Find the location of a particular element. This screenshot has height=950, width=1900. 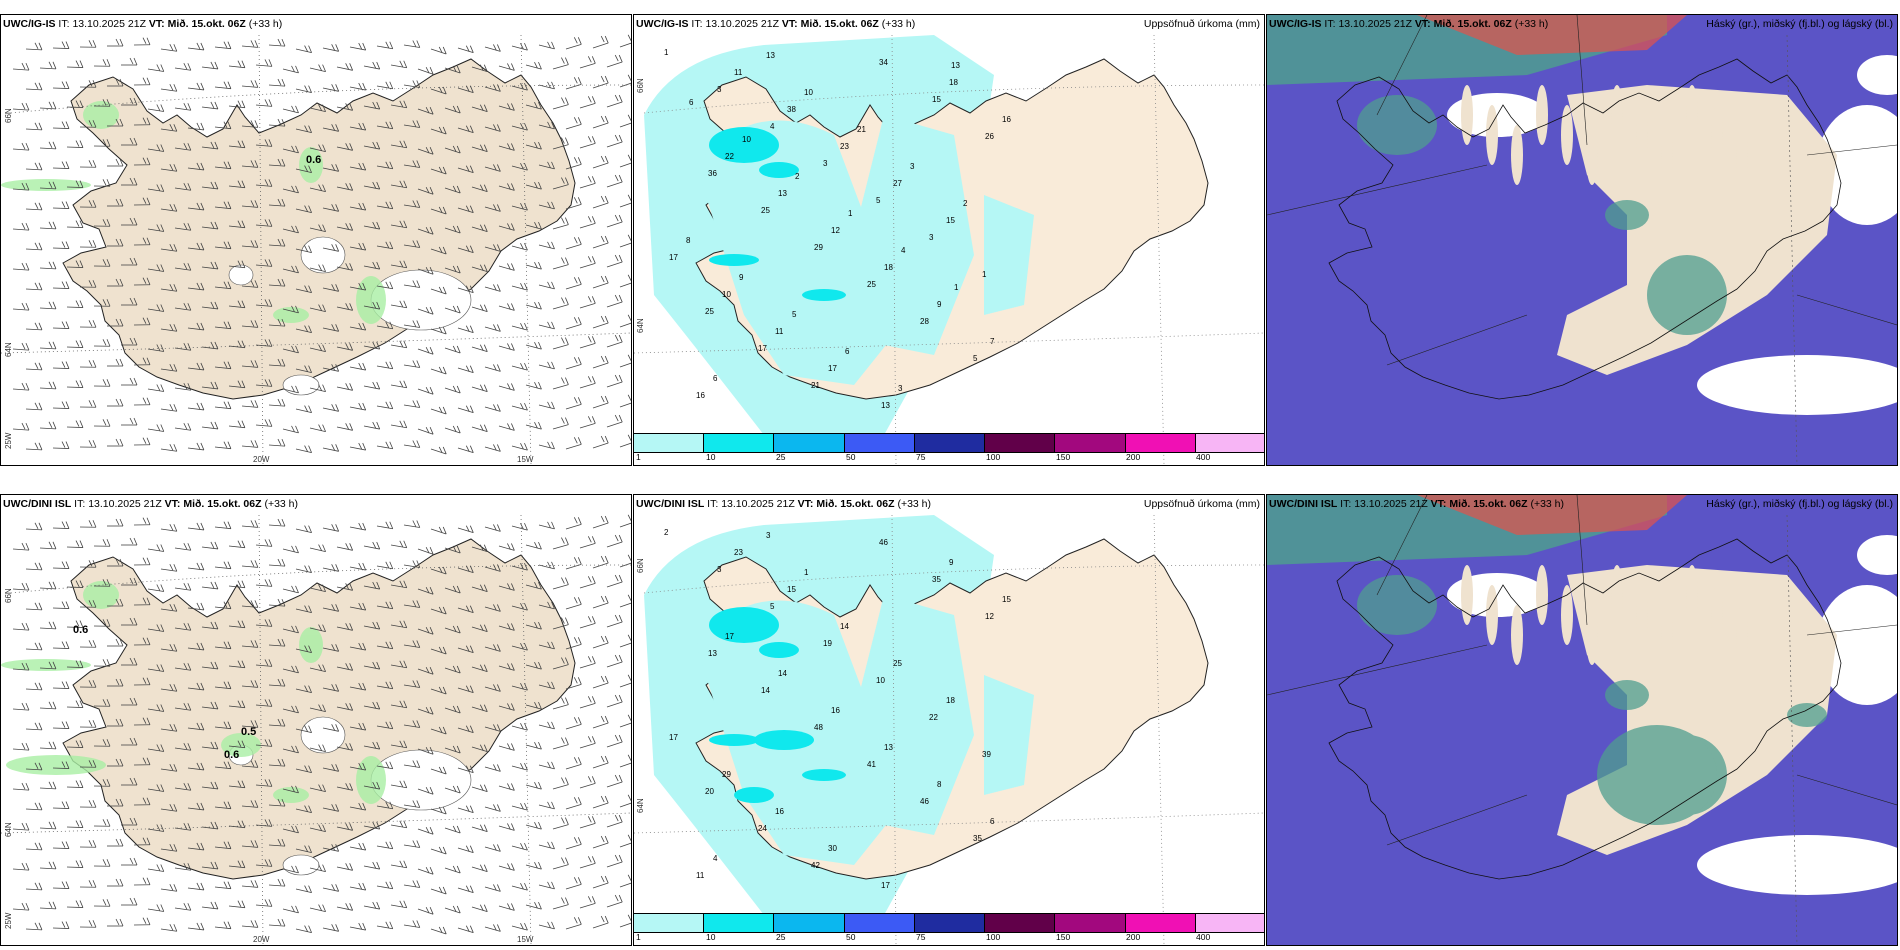

precip-value-label: 20 is located at coordinates (709, 791).